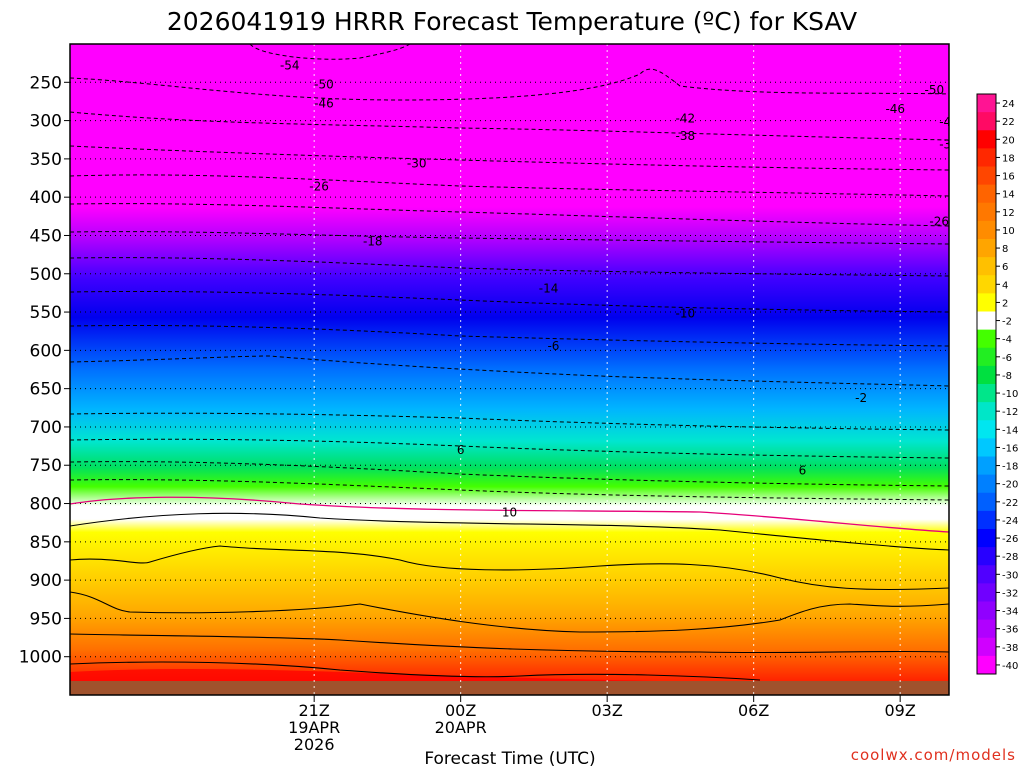  Describe the element at coordinates (46, 543) in the screenshot. I see `y-tick-label: 850` at that location.